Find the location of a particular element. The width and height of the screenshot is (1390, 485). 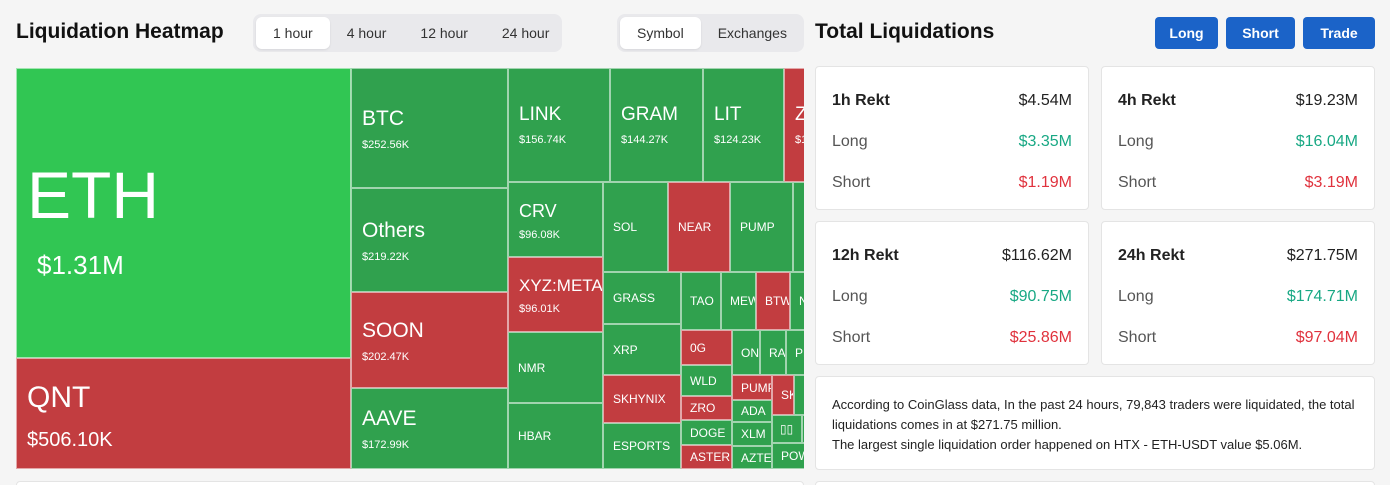

tile-symbol: SKHYNIX is located at coordinates (639, 399).